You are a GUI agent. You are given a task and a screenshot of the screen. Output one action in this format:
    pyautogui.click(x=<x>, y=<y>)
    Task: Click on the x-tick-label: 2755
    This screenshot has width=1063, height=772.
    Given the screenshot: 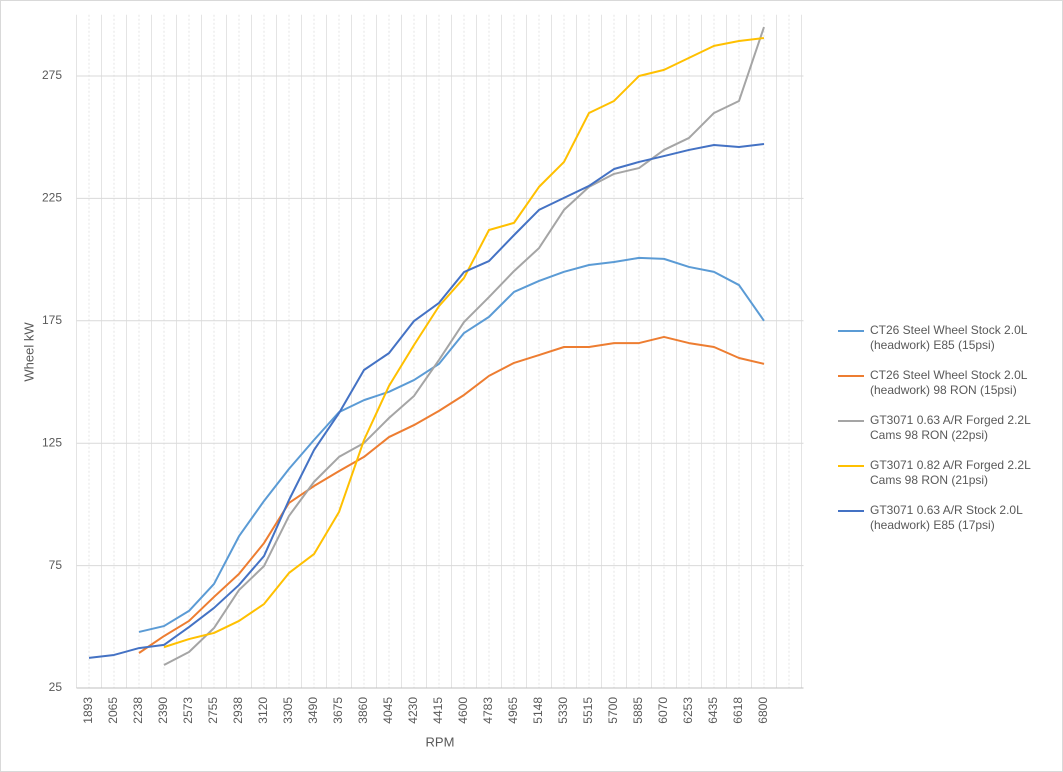 What is the action you would take?
    pyautogui.click(x=213, y=710)
    